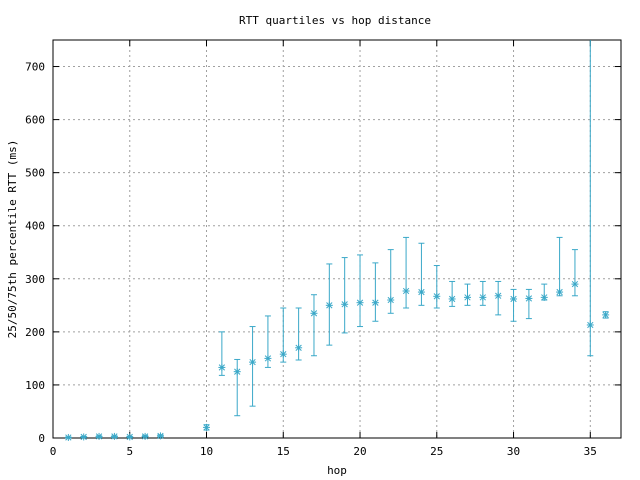 The image size is (640, 480). Describe the element at coordinates (35, 173) in the screenshot. I see `y-tick-label: 500` at that location.